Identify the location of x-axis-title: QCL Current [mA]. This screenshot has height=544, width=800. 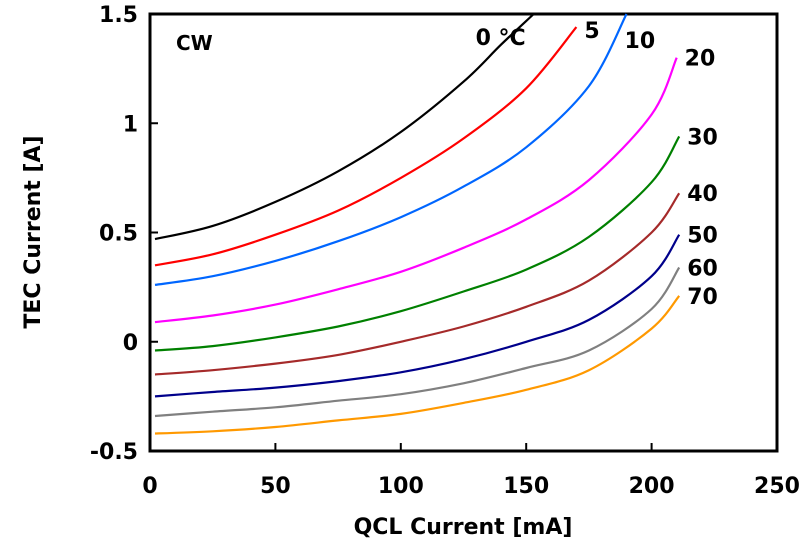
(463, 527).